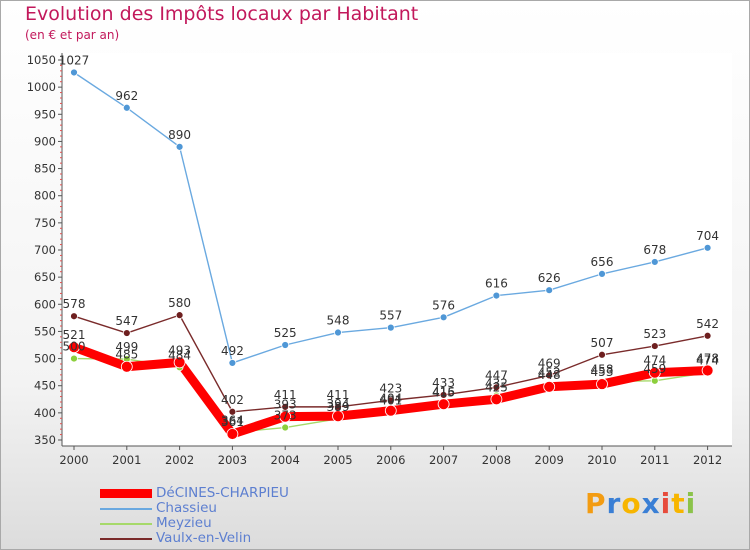 The height and width of the screenshot is (550, 750). What do you see at coordinates (285, 460) in the screenshot?
I see `x-tick-label: 2004` at bounding box center [285, 460].